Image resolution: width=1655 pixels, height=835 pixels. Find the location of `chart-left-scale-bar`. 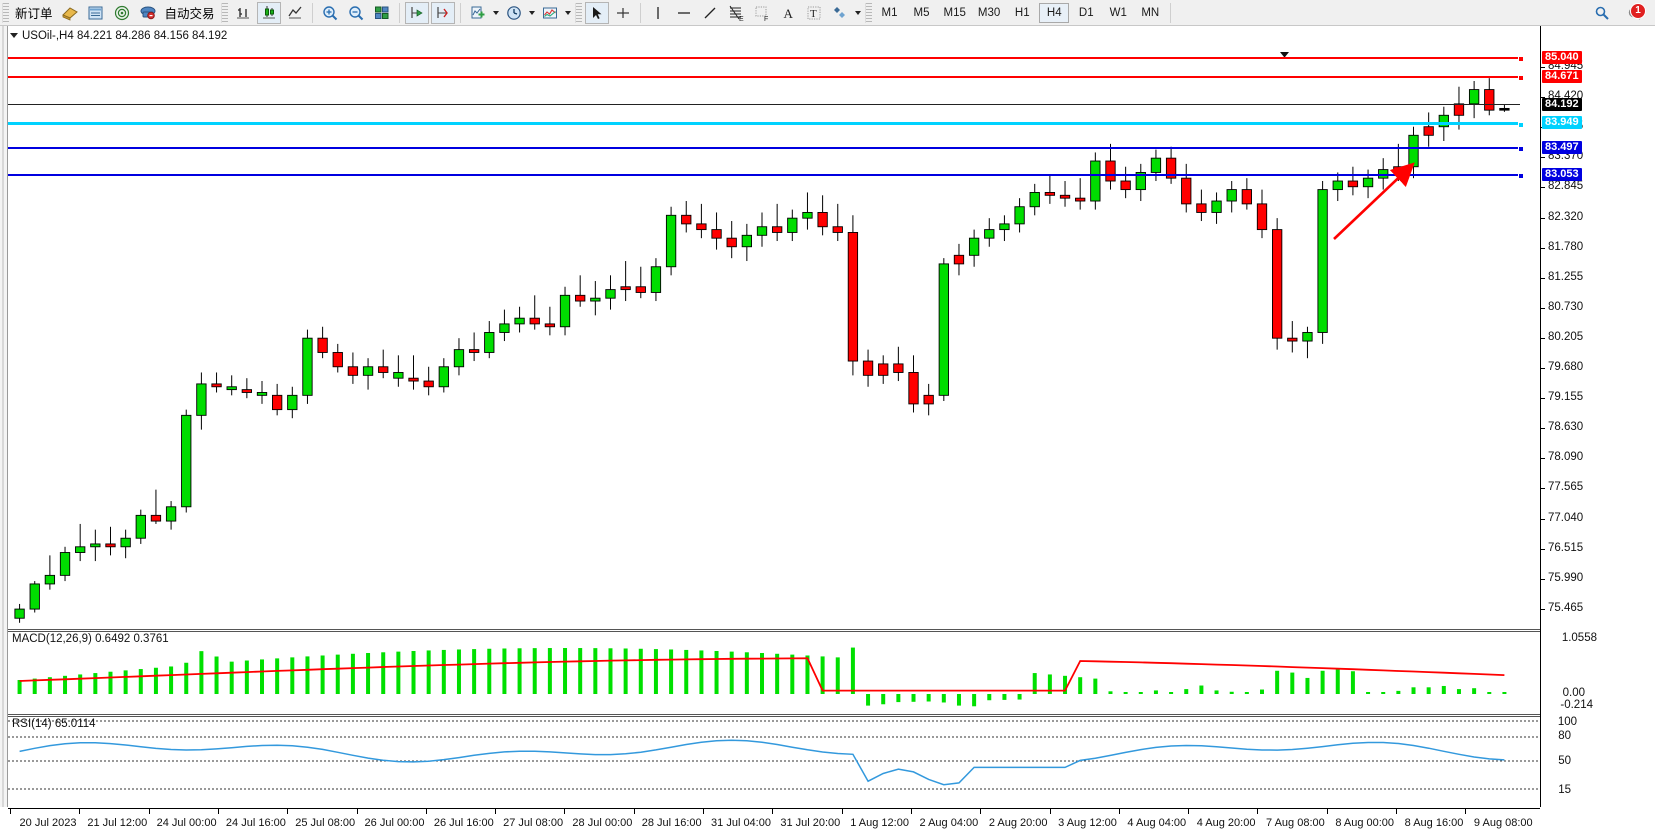

chart-left-scale-bar is located at coordinates (4, 416).